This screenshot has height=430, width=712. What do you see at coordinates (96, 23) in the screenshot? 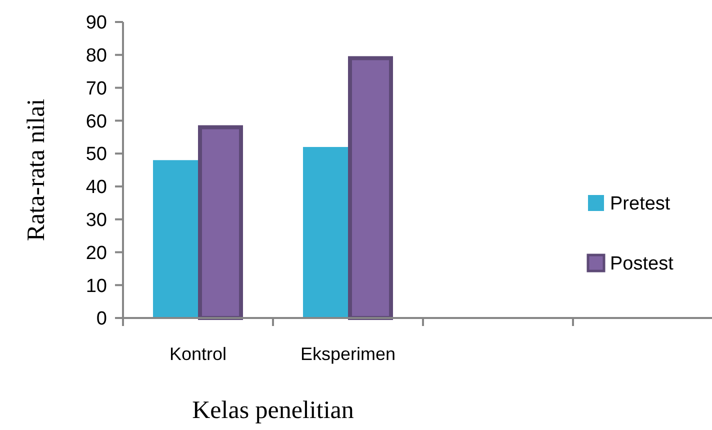
I see `y-tick-label: 90` at bounding box center [96, 23].